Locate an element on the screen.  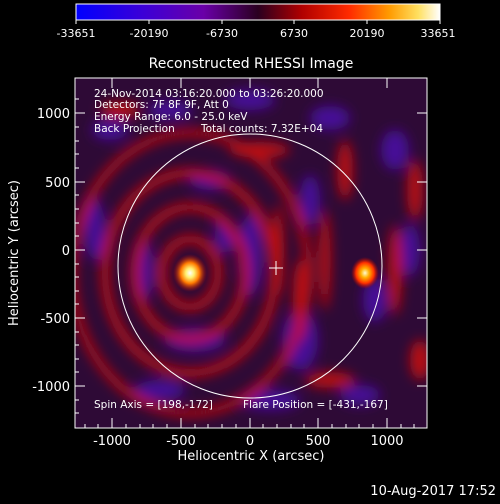
x-tick-label: -1000 is located at coordinates (112, 441).